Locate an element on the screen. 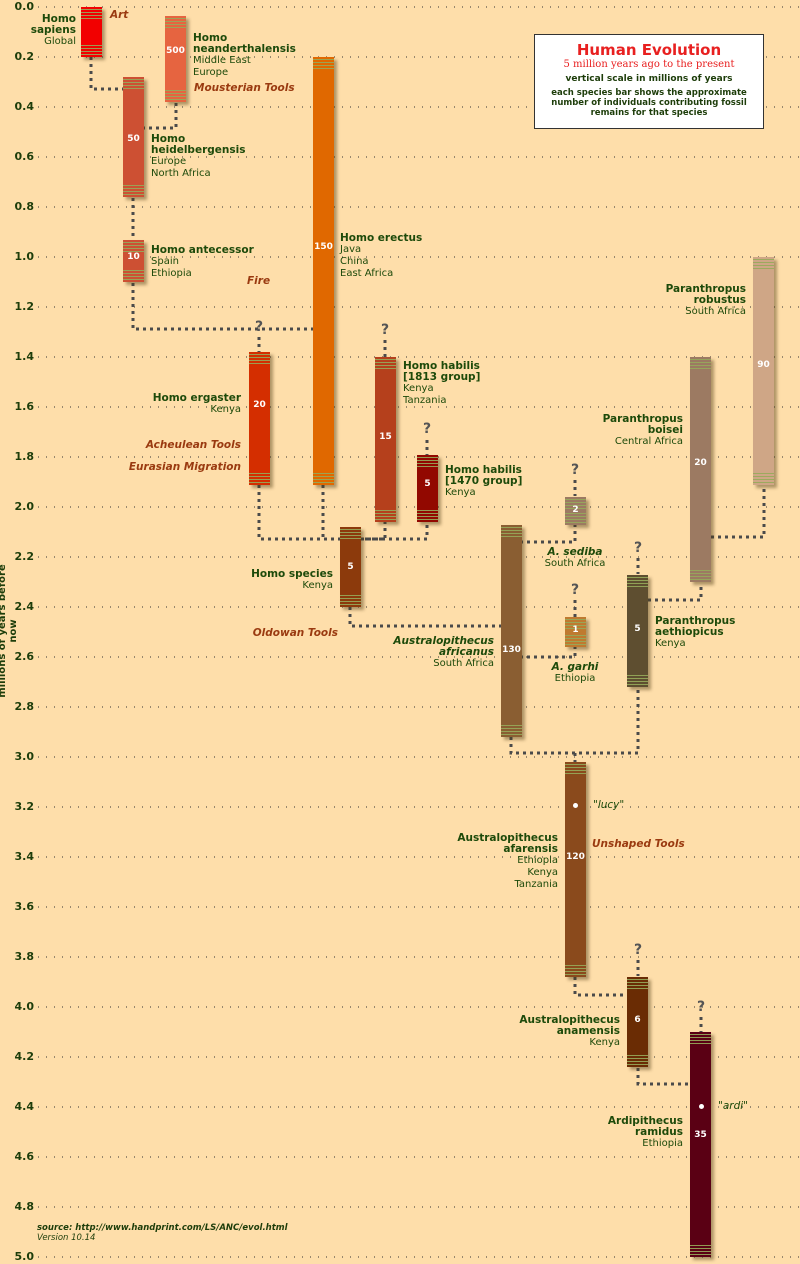 The image size is (800, 1264). species-bar-aethiopicus: 5 is located at coordinates (637, 630).